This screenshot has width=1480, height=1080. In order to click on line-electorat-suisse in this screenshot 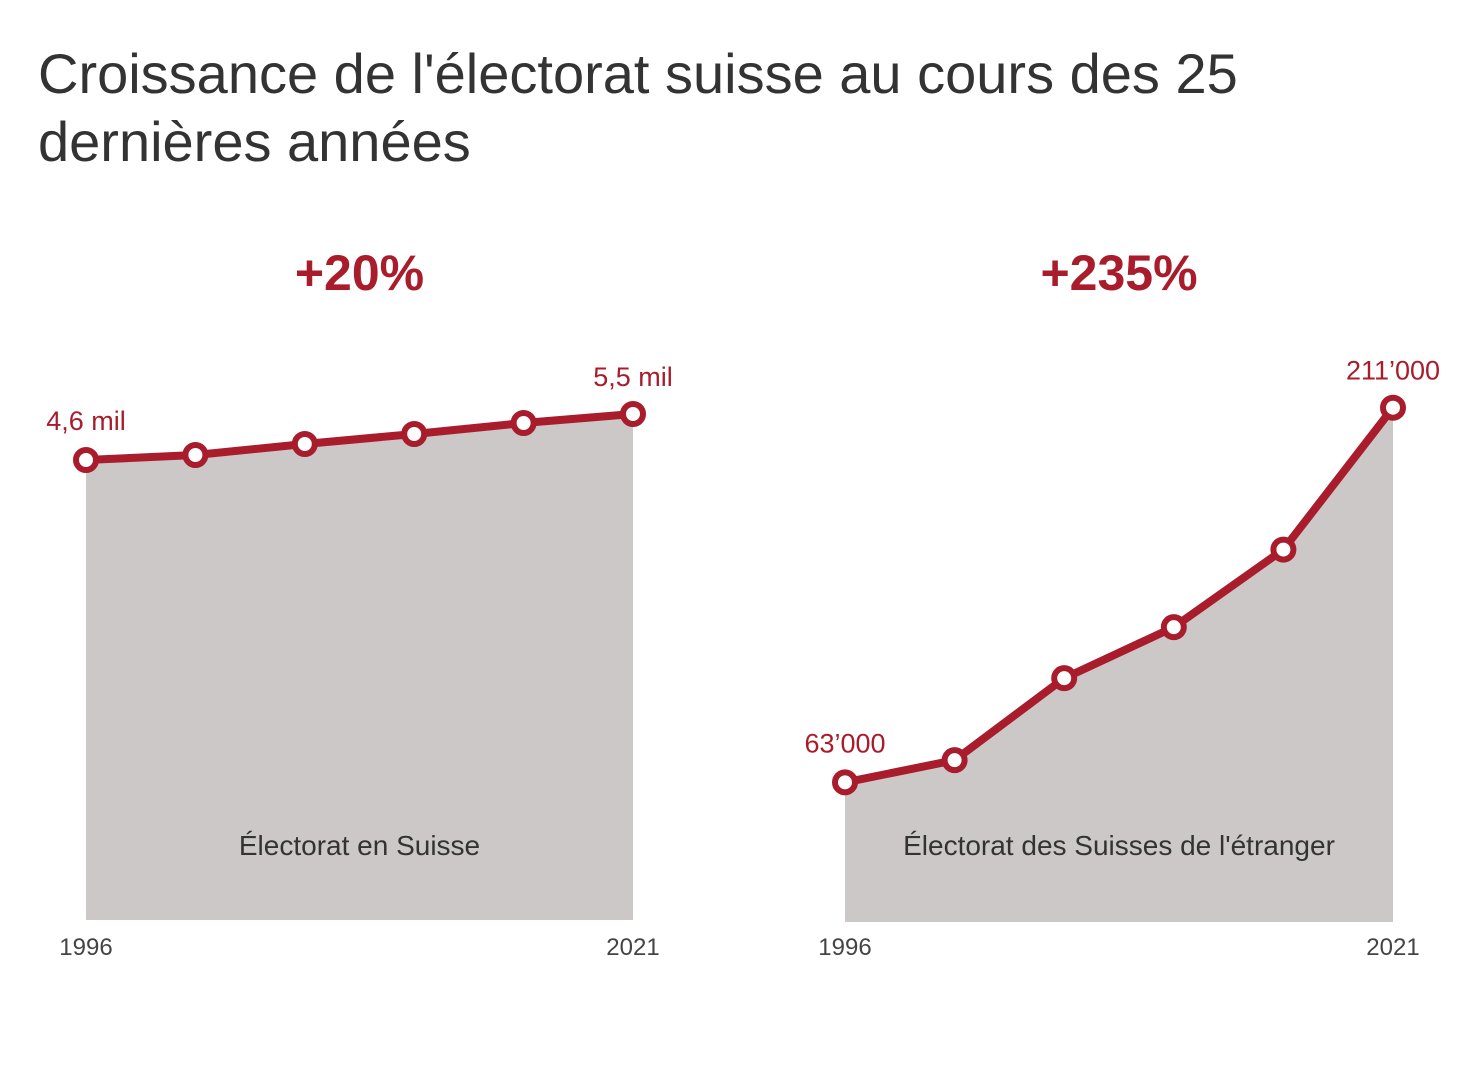, I will do `click(359, 437)`.